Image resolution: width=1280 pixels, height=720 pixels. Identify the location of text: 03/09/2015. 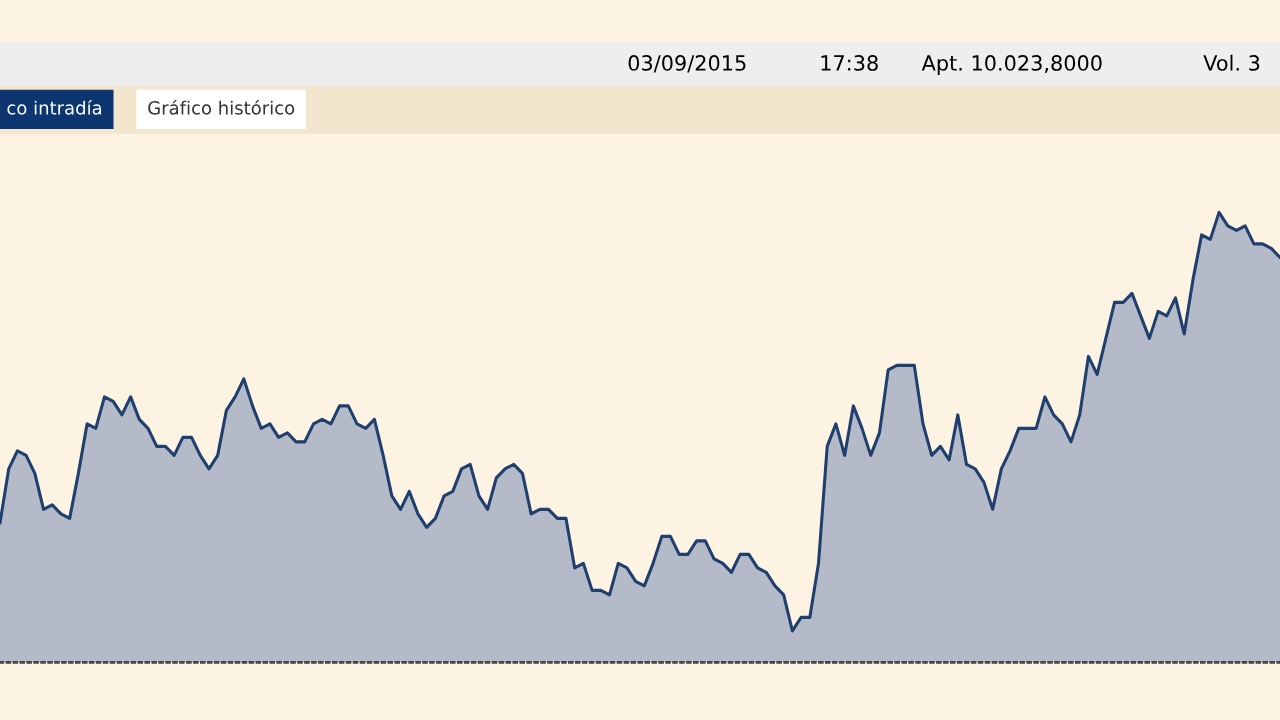
(687, 64).